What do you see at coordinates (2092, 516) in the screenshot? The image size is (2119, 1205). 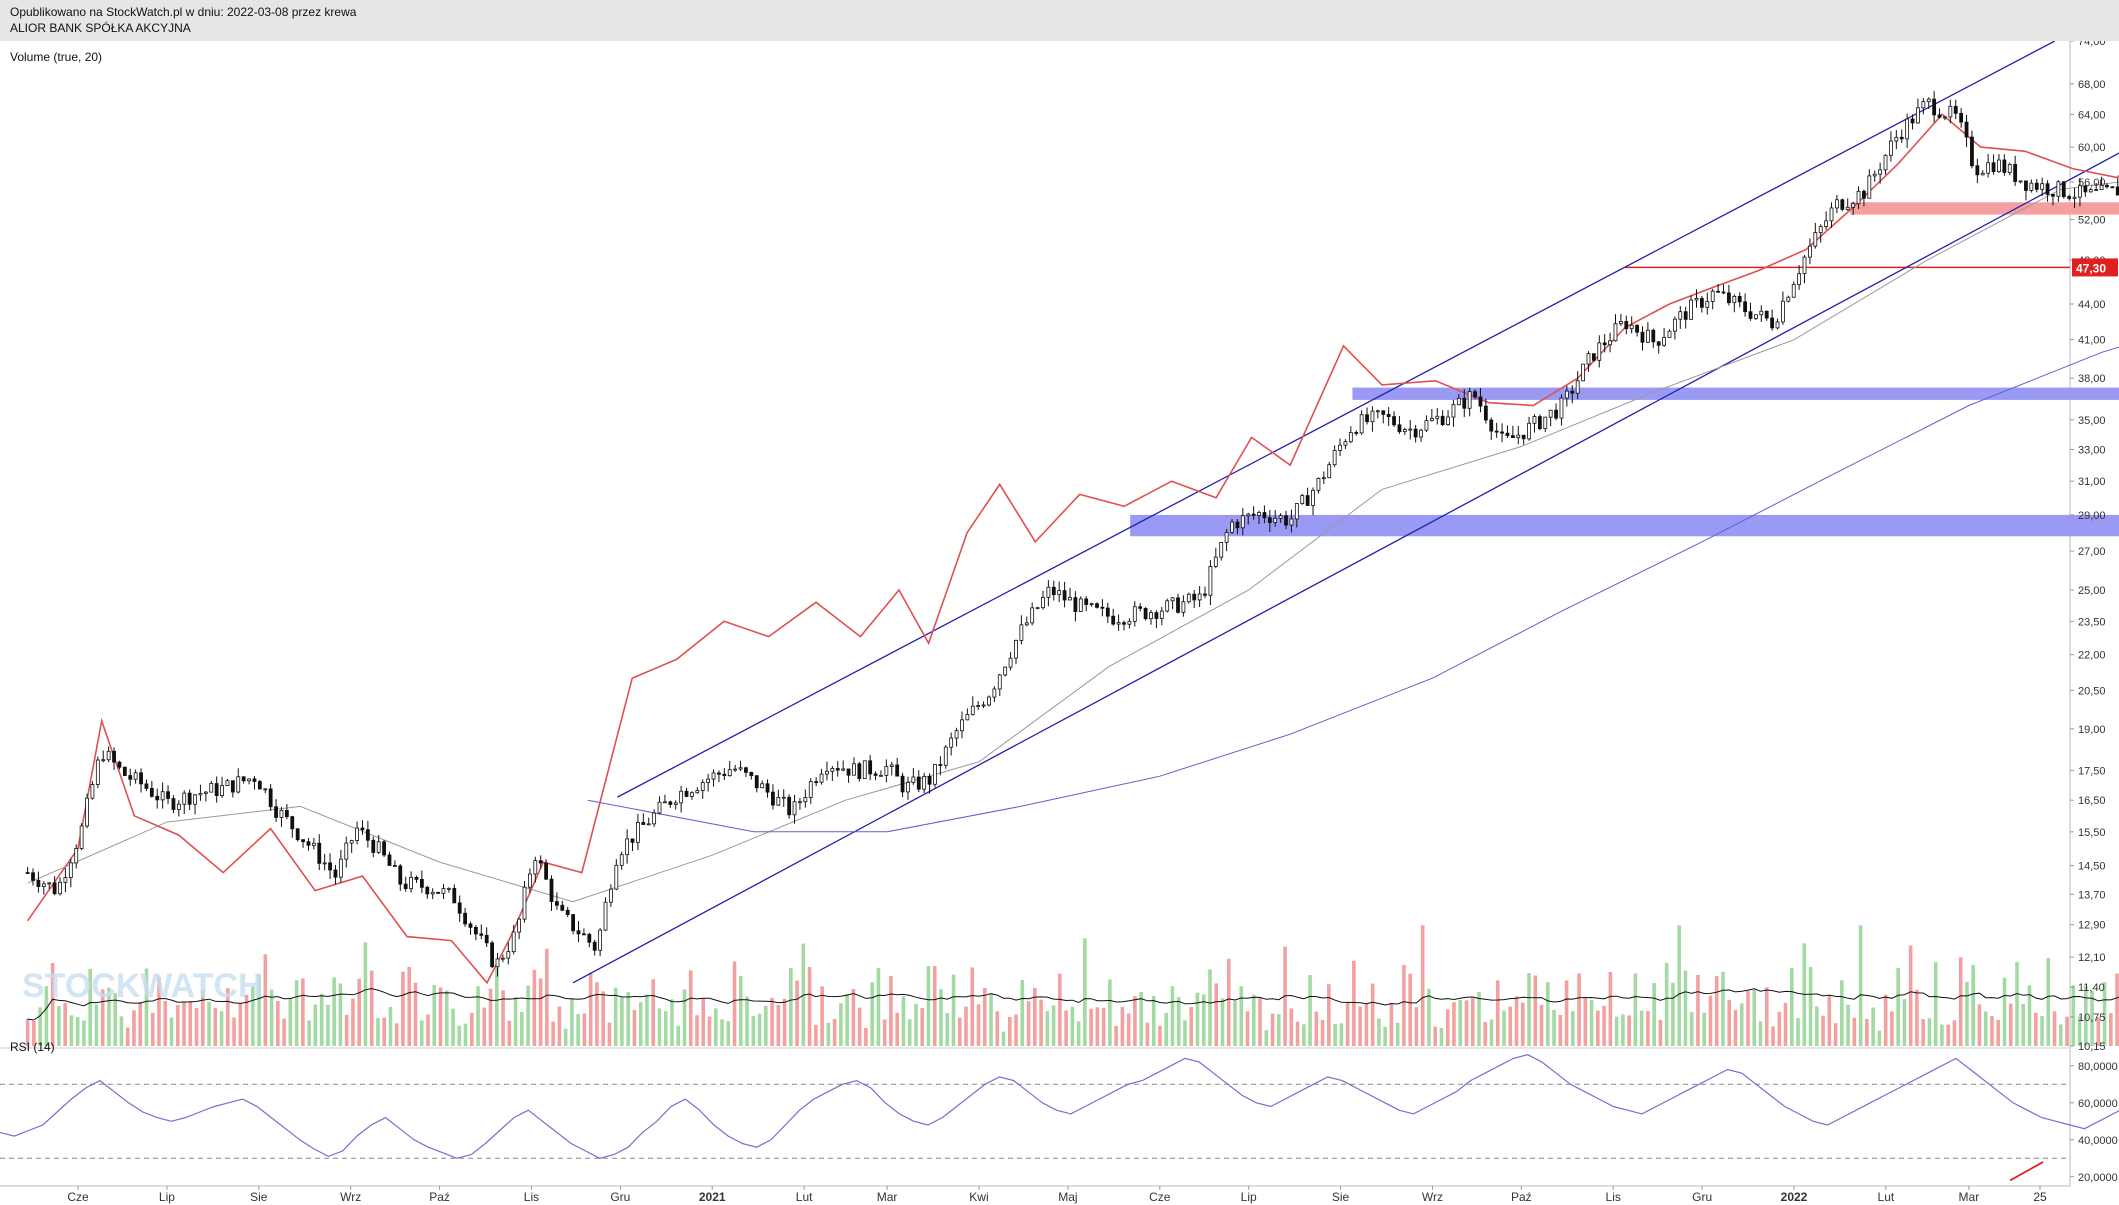 I see `price-tick-label: 29,00` at bounding box center [2092, 516].